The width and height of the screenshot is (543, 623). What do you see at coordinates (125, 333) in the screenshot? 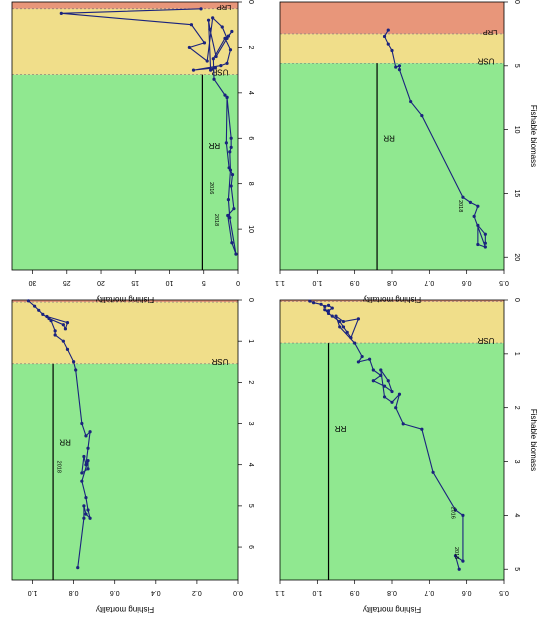
I see `cautious-zone` at bounding box center [125, 333].